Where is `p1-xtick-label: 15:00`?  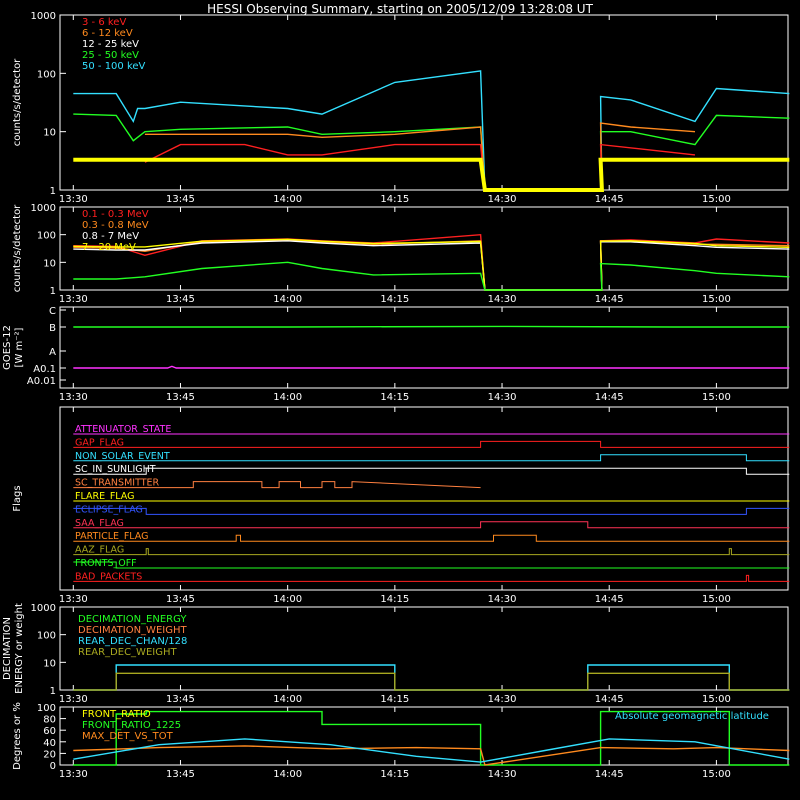
p1-xtick-label: 15:00 is located at coordinates (716, 199).